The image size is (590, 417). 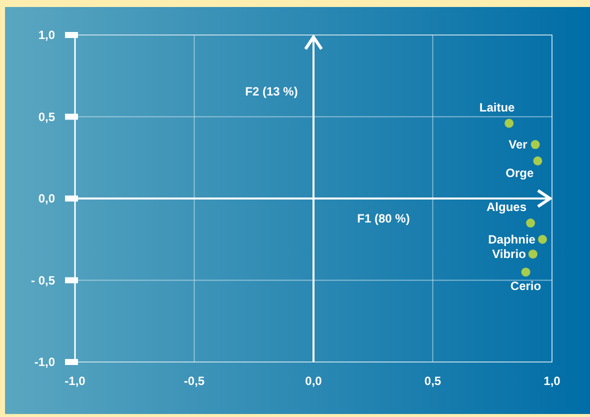 I want to click on x-tick-label: 0,5, so click(x=433, y=381).